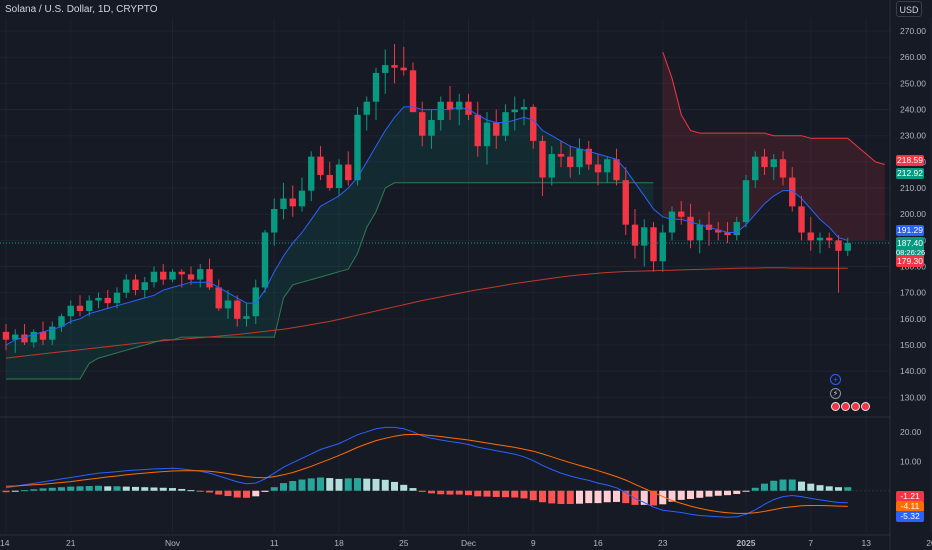 The width and height of the screenshot is (932, 550). I want to click on event-flags, so click(850, 406).